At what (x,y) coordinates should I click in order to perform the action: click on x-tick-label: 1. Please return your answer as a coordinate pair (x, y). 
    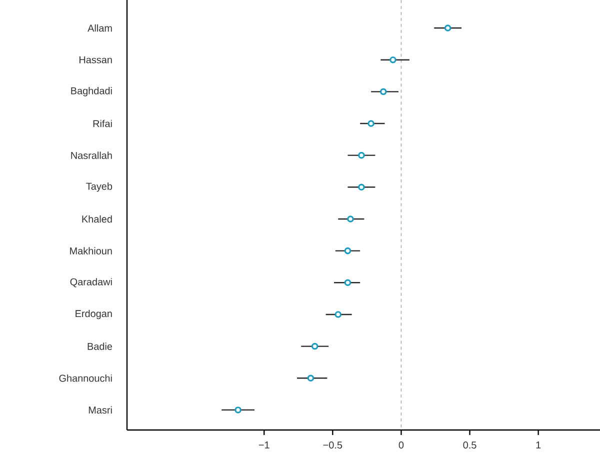
    Looking at the image, I should click on (538, 445).